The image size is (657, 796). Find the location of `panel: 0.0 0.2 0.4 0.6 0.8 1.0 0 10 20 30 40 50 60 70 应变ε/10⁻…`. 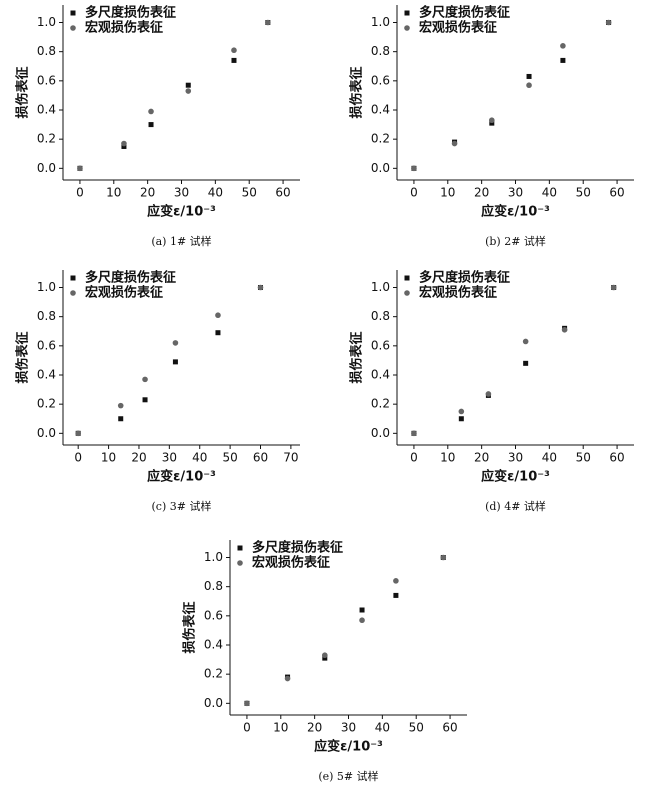

panel: 0.0 0.2 0.4 0.6 0.8 1.0 0 10 20 30 40 50 60 70 应变ε/10⁻… is located at coordinates (157, 391).